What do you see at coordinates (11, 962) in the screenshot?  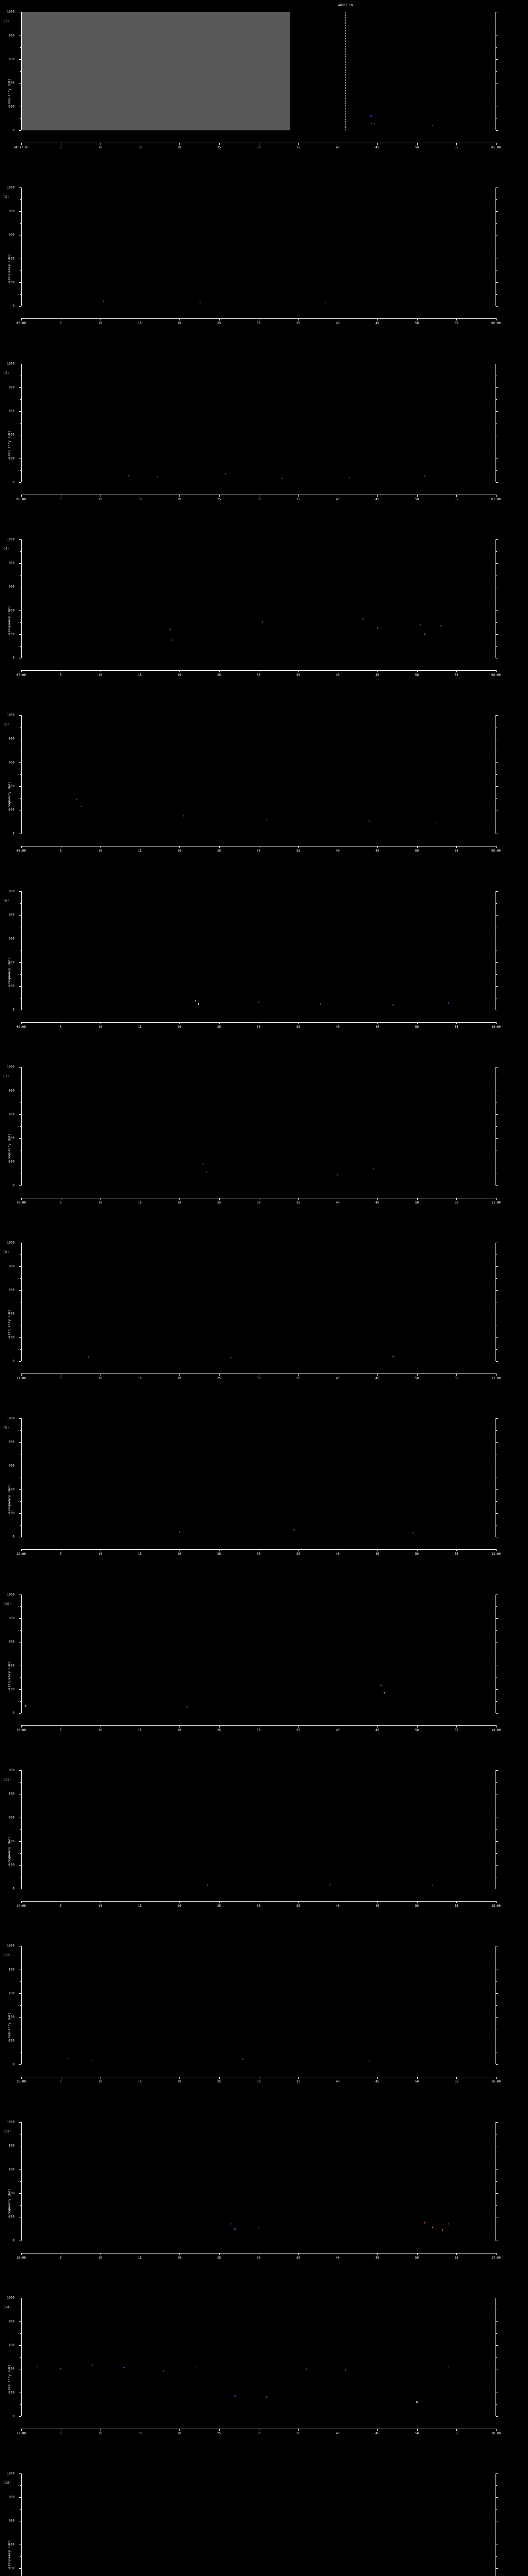 I see `y-tick-label: 400` at bounding box center [11, 962].